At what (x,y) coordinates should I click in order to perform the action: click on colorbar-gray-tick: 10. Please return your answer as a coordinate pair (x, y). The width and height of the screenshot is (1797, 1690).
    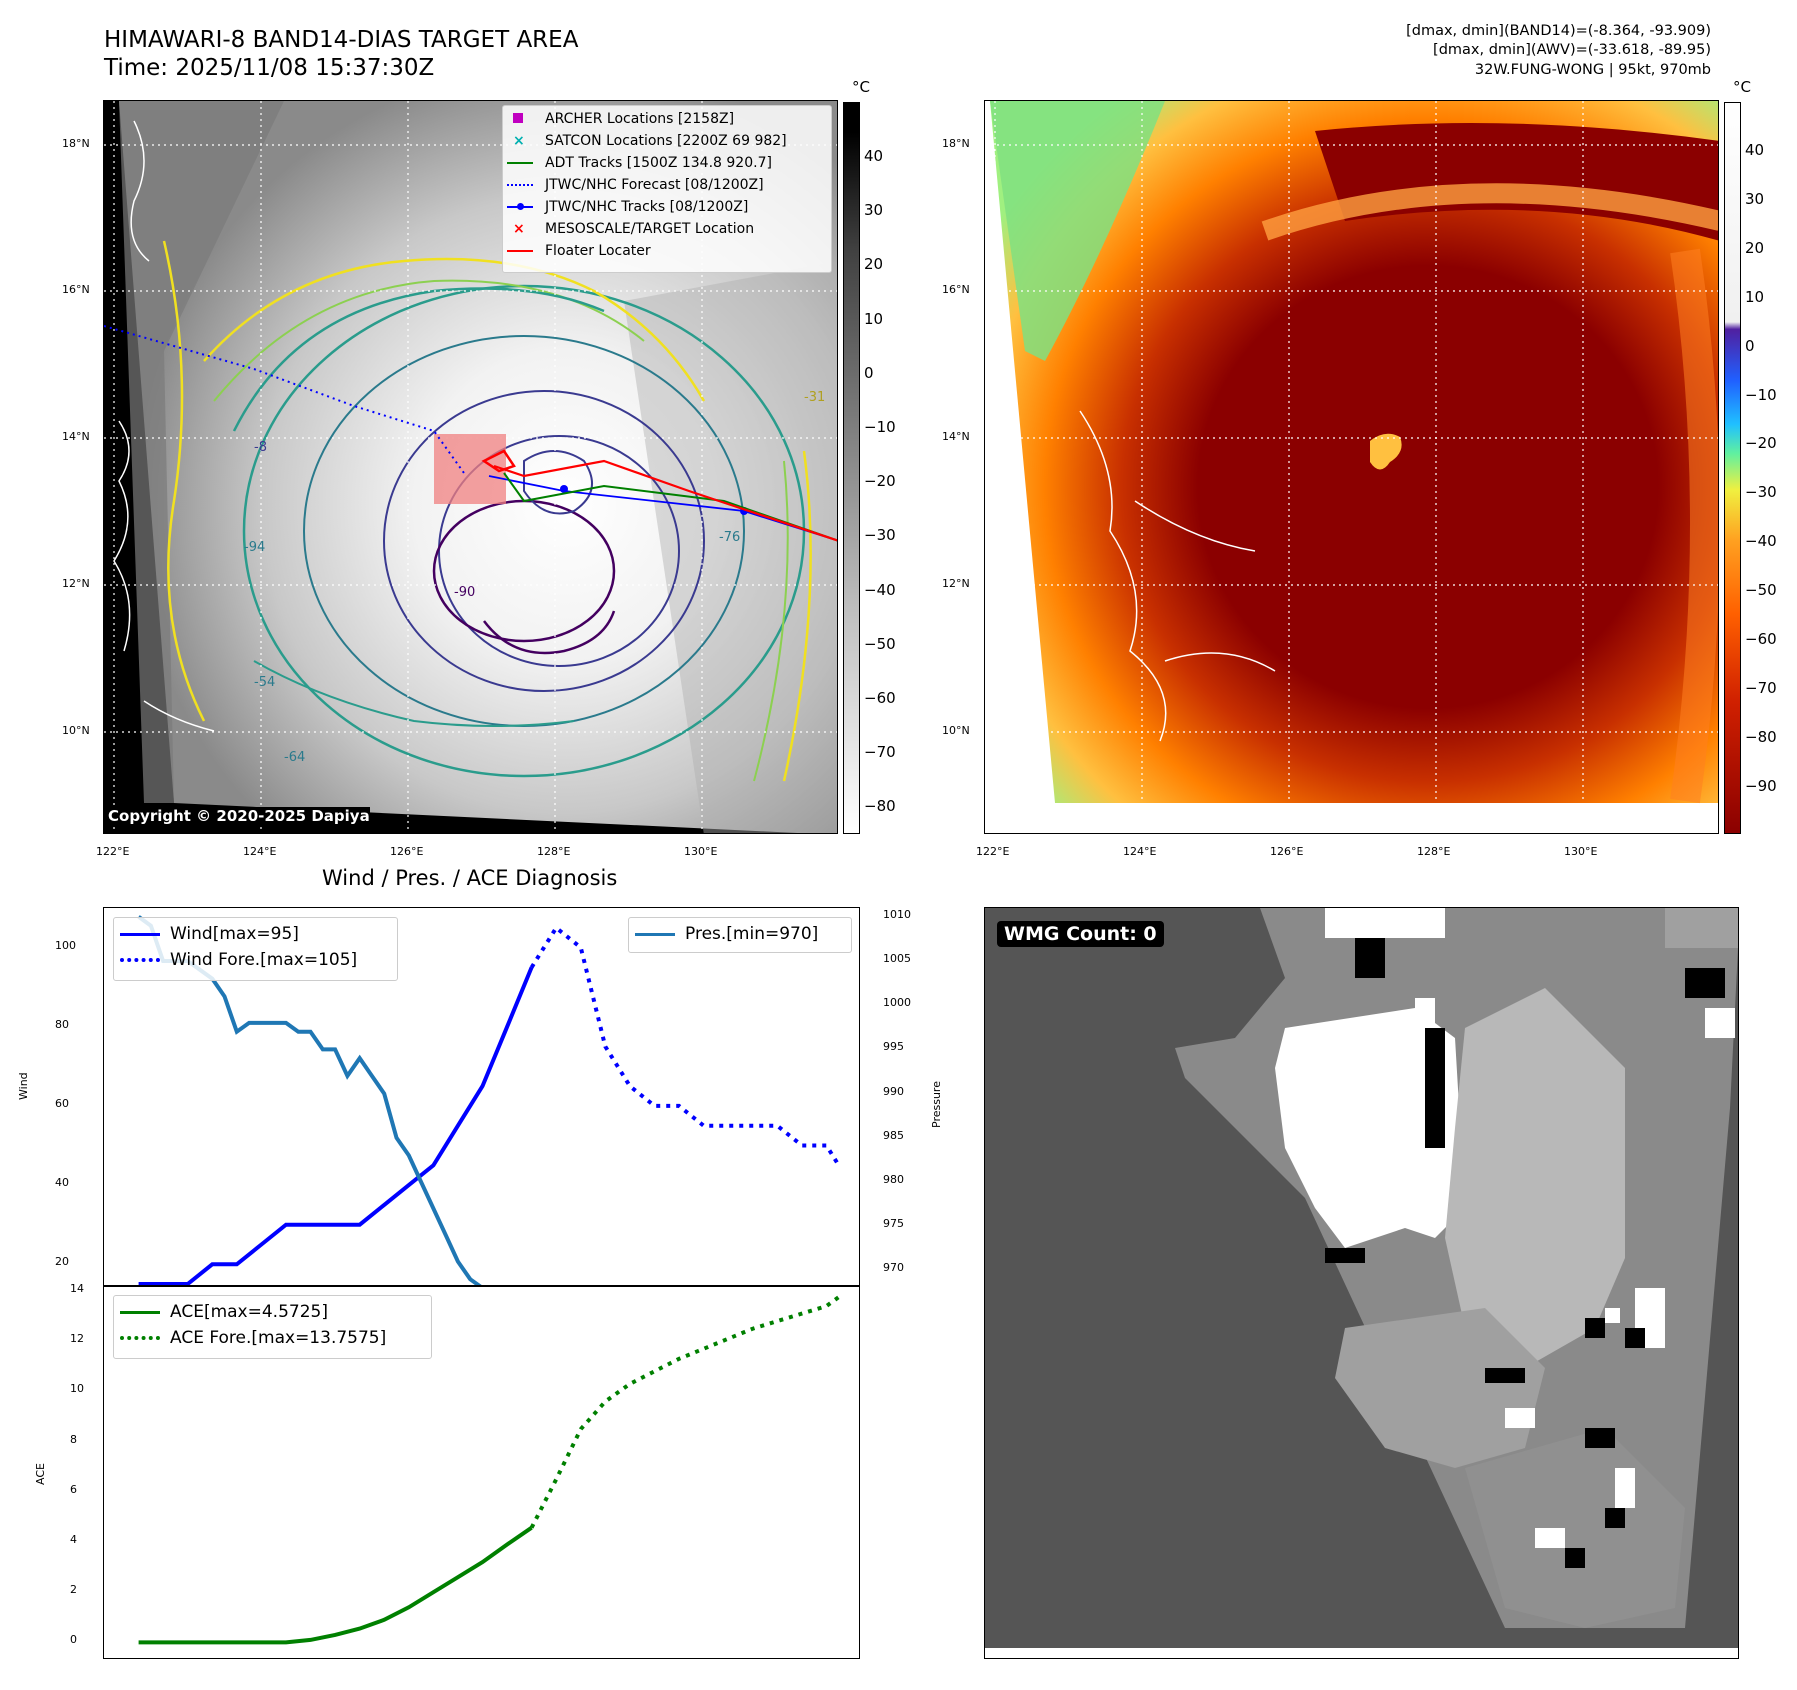
    Looking at the image, I should click on (874, 318).